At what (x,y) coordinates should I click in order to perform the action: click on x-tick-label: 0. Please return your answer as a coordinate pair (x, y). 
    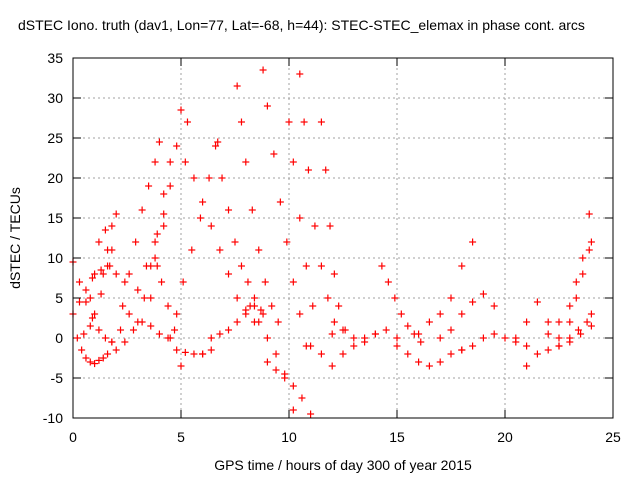
    Looking at the image, I should click on (73, 437).